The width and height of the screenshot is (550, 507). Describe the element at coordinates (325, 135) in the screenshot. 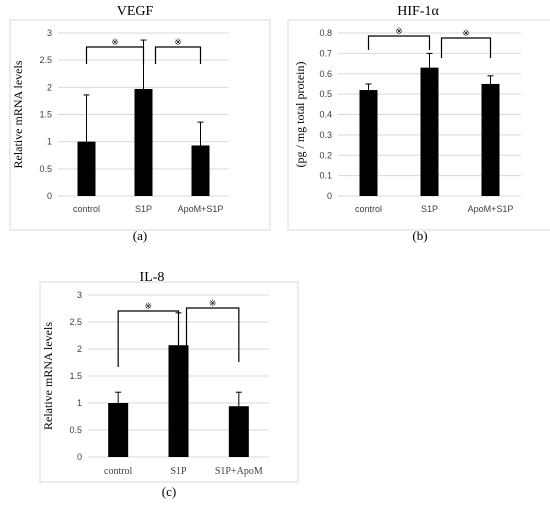

I see `y-tick-label: 0.3` at that location.